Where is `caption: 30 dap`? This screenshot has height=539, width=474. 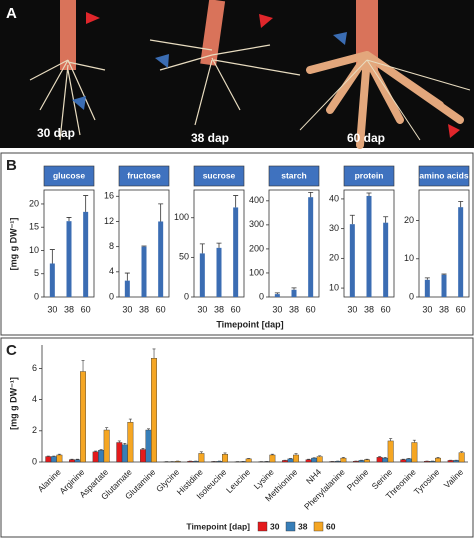 caption: 30 dap is located at coordinates (56, 133).